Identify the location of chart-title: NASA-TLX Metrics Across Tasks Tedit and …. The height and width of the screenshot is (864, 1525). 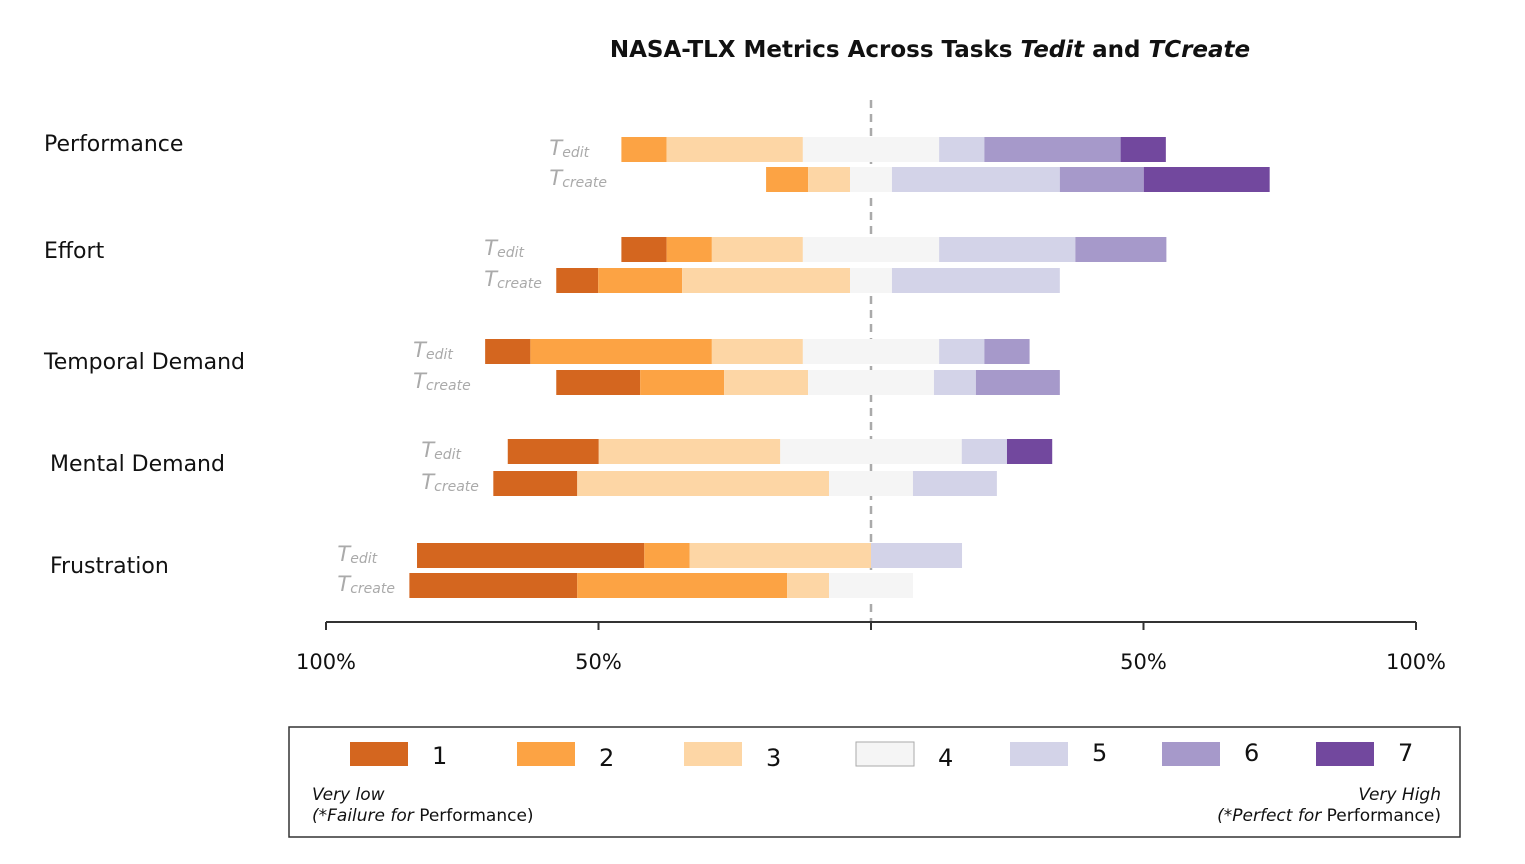
(930, 50).